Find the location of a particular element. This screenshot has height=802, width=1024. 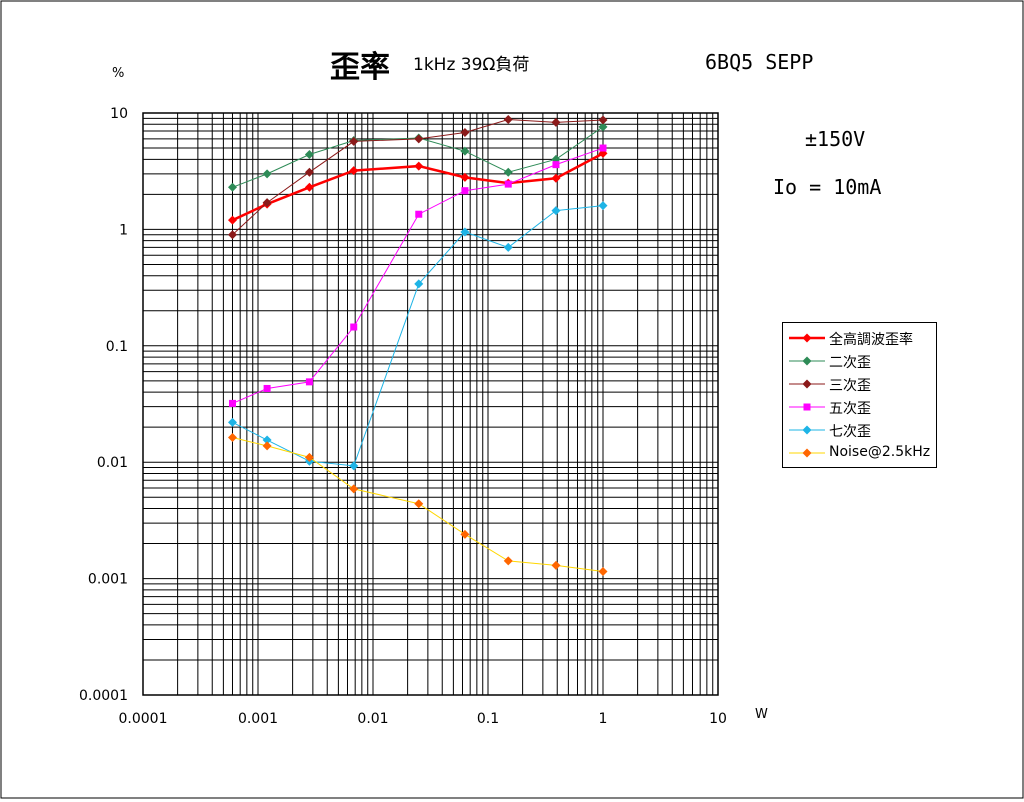

legend-label: 七次歪 is located at coordinates (850, 432).